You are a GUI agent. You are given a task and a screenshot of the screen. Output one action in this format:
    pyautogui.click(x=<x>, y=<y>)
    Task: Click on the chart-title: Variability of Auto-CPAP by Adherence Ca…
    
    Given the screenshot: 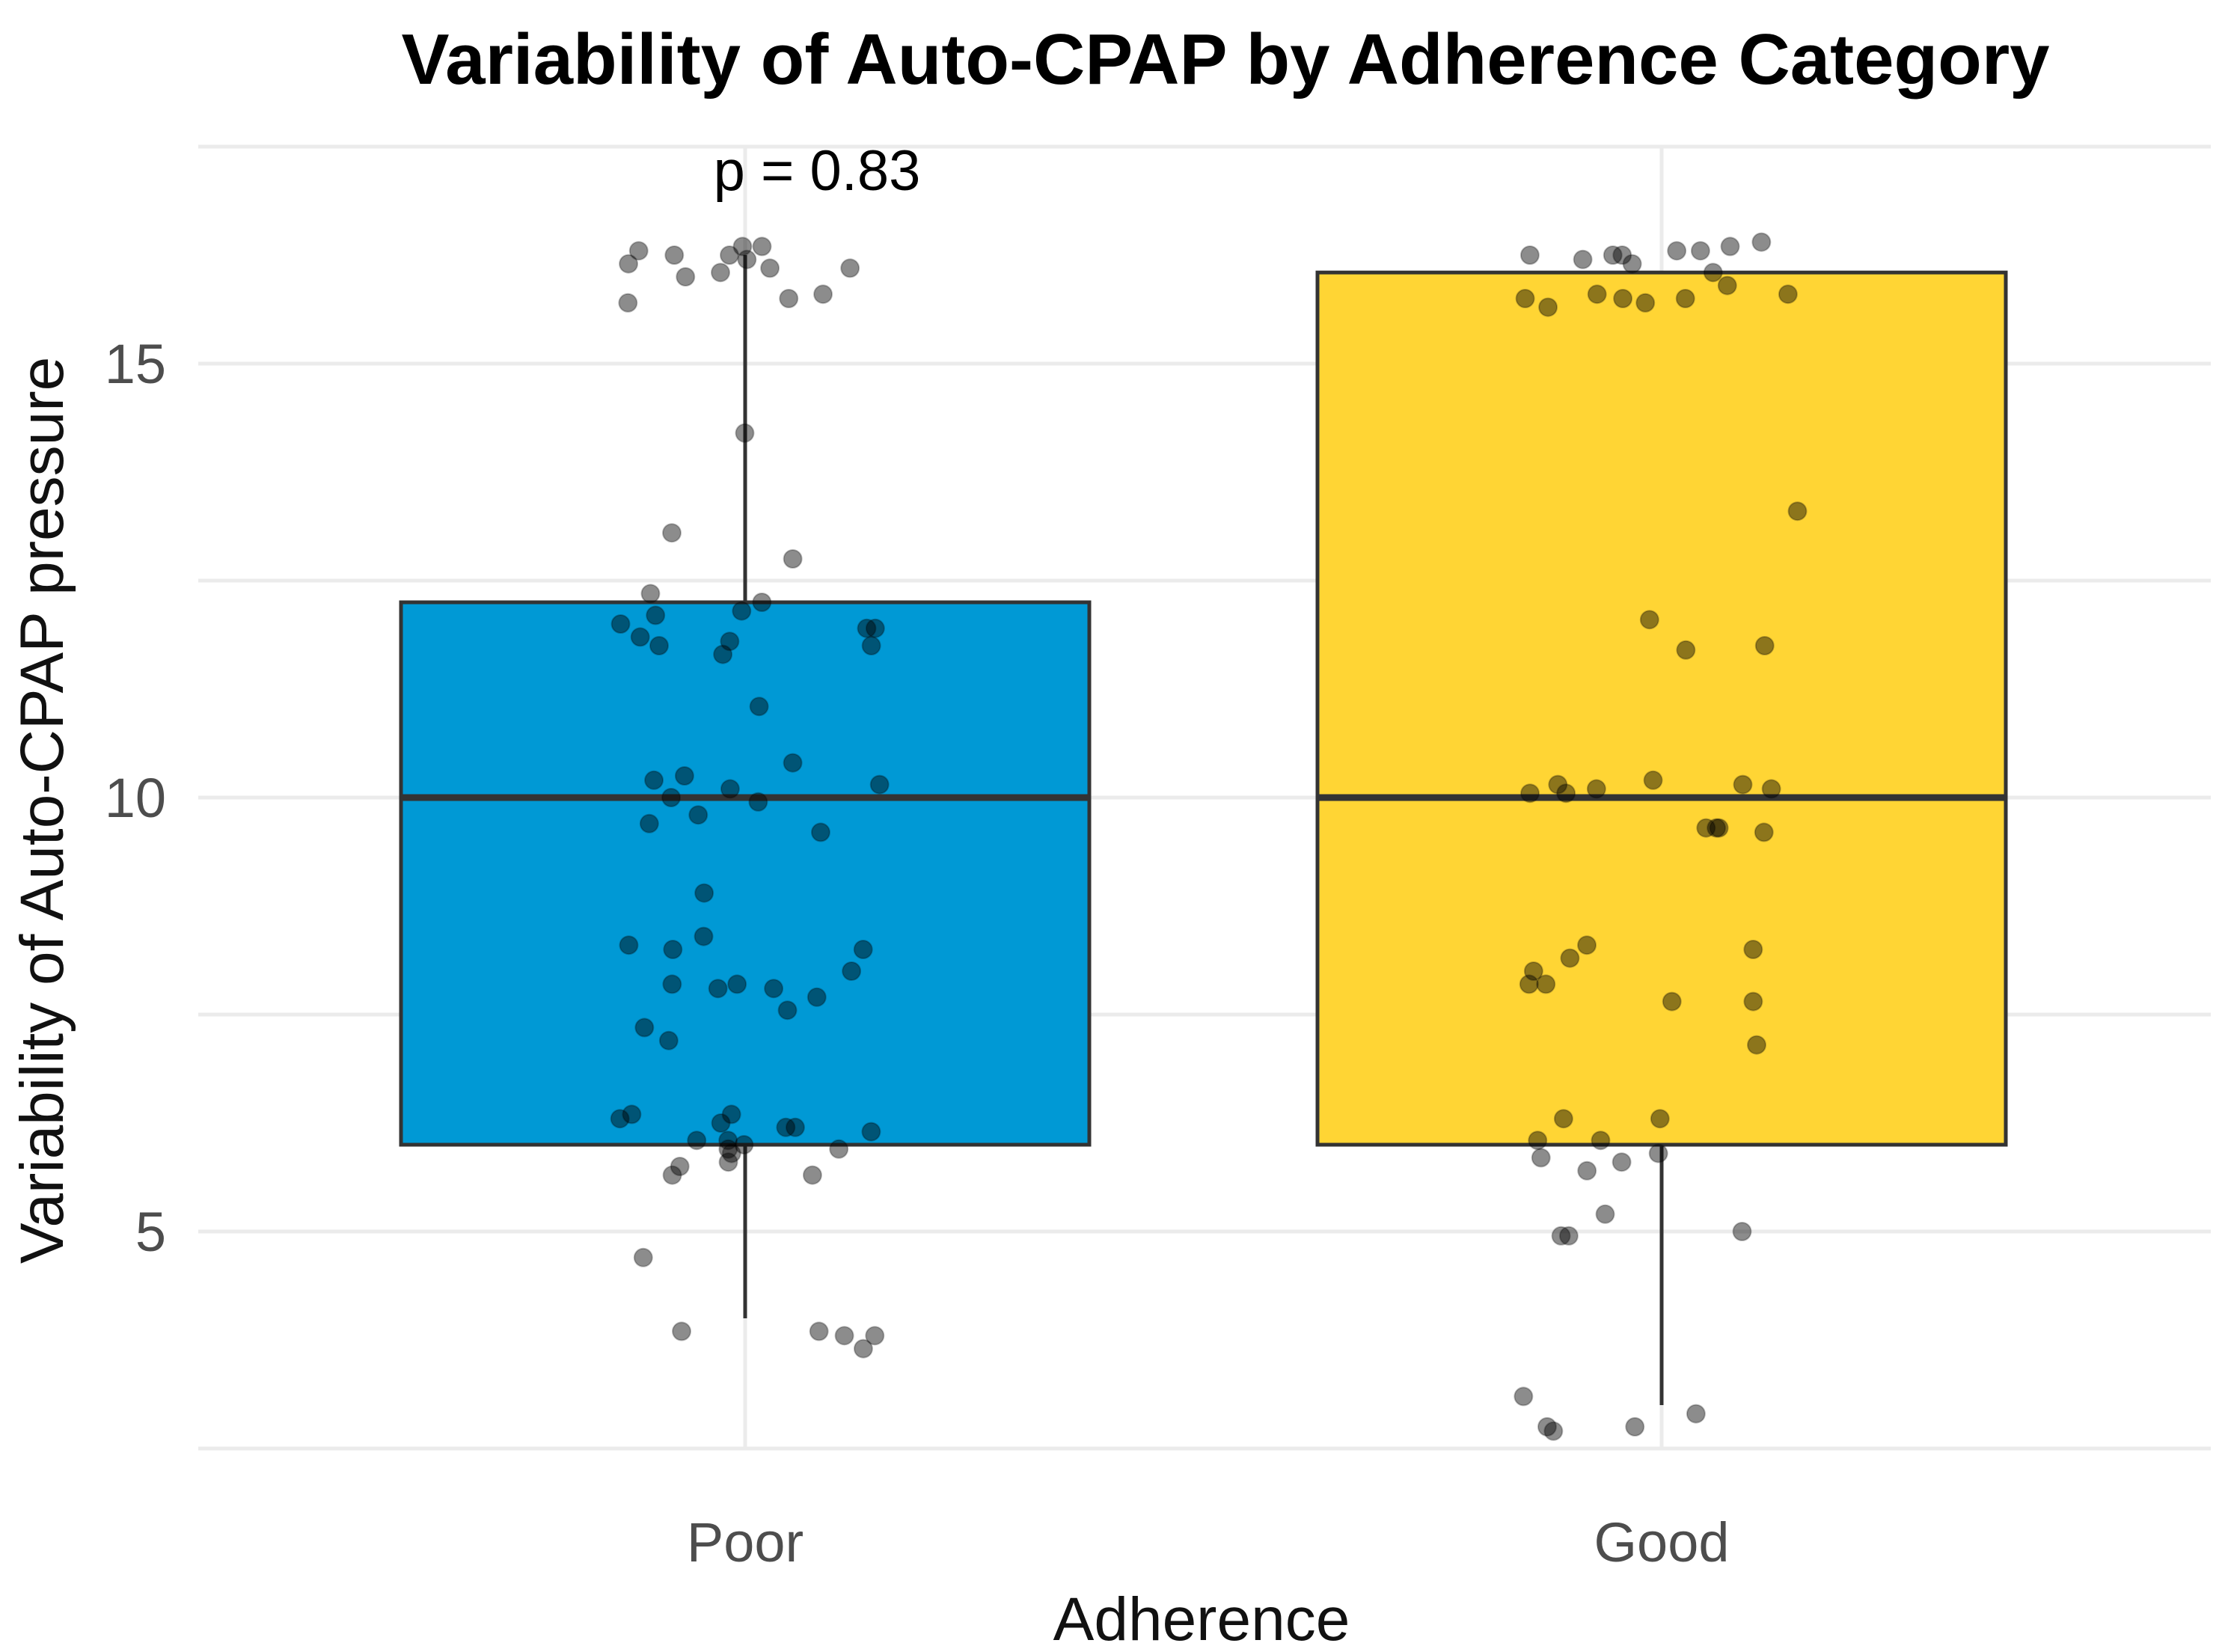 What is the action you would take?
    pyautogui.click(x=1225, y=59)
    